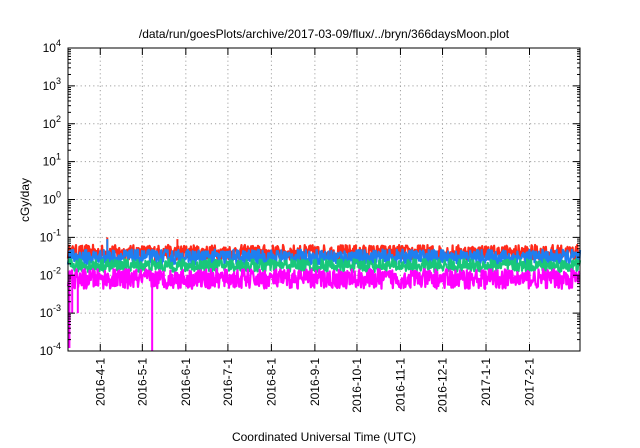 The width and height of the screenshot is (640, 448). Describe the element at coordinates (52, 198) in the screenshot. I see `y-tick-label: 10⁰` at that location.